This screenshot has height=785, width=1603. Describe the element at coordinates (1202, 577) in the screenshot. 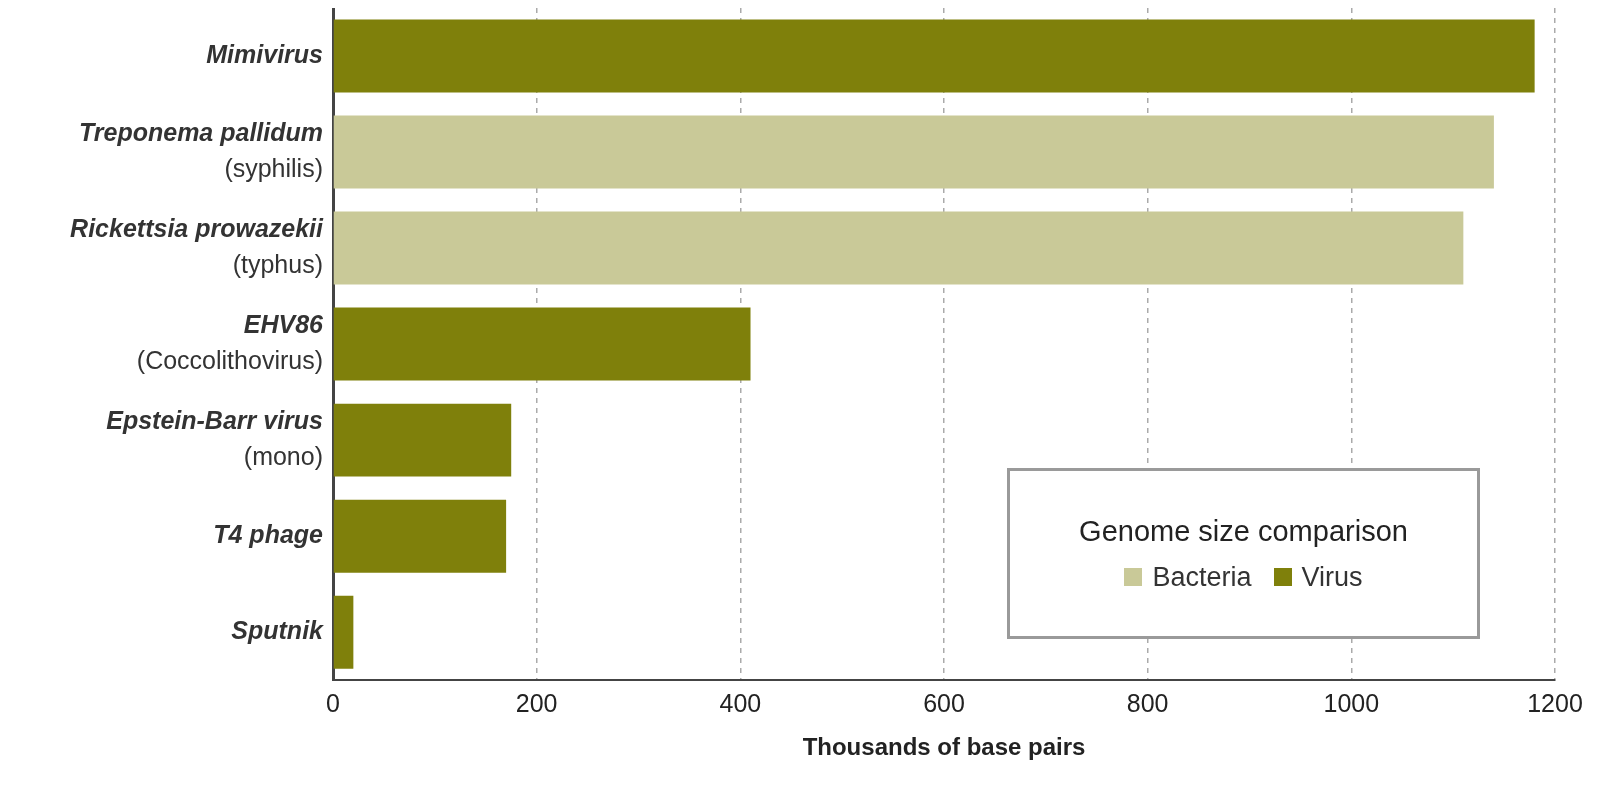

I see `legend-label: Bacteria` at that location.